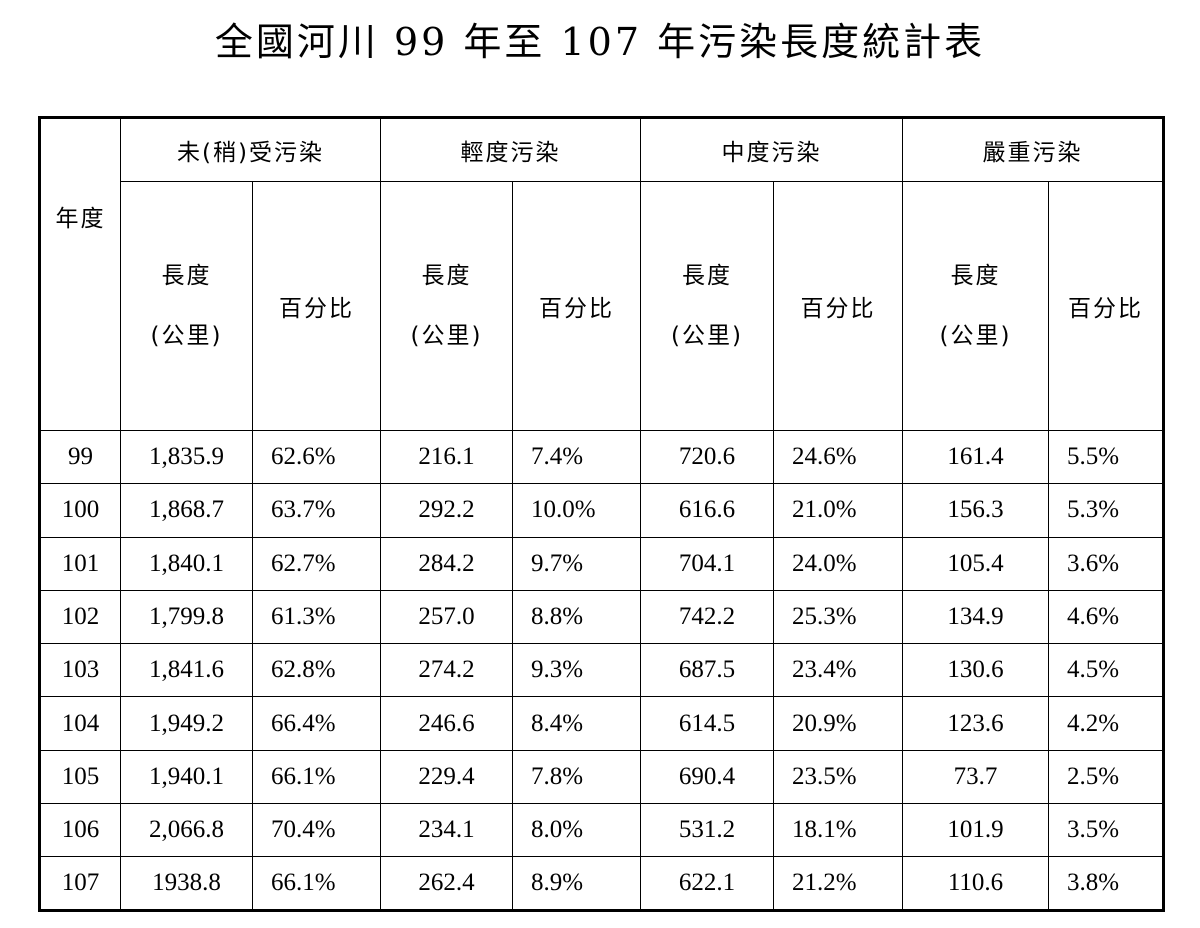  I want to click on moderate-percent-cell: 25.3%, so click(838, 617).